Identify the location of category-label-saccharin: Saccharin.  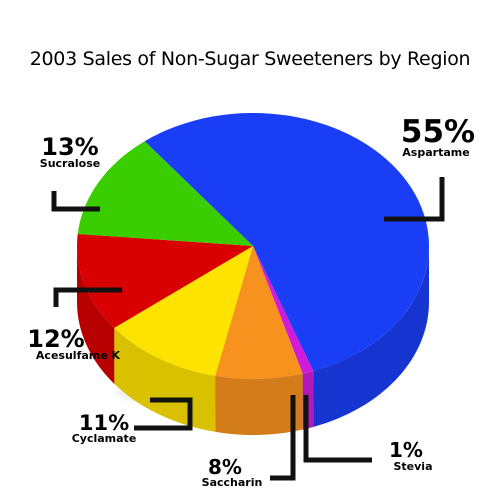
(232, 482).